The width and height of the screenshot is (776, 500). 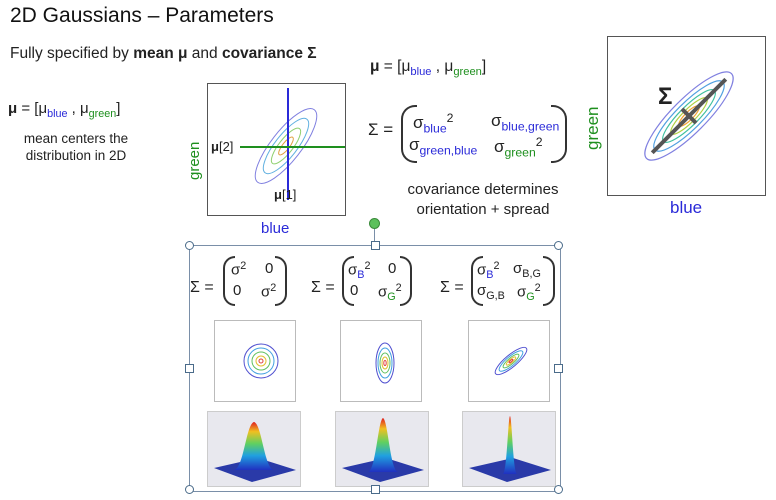 I want to click on example-1-c: 0, so click(x=237, y=290).